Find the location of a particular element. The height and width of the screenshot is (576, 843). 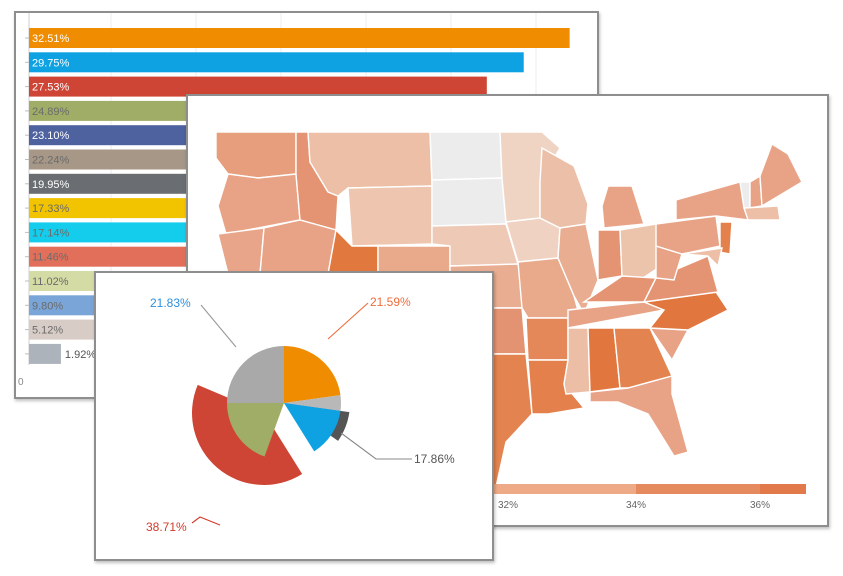

state-nd is located at coordinates (466, 156).